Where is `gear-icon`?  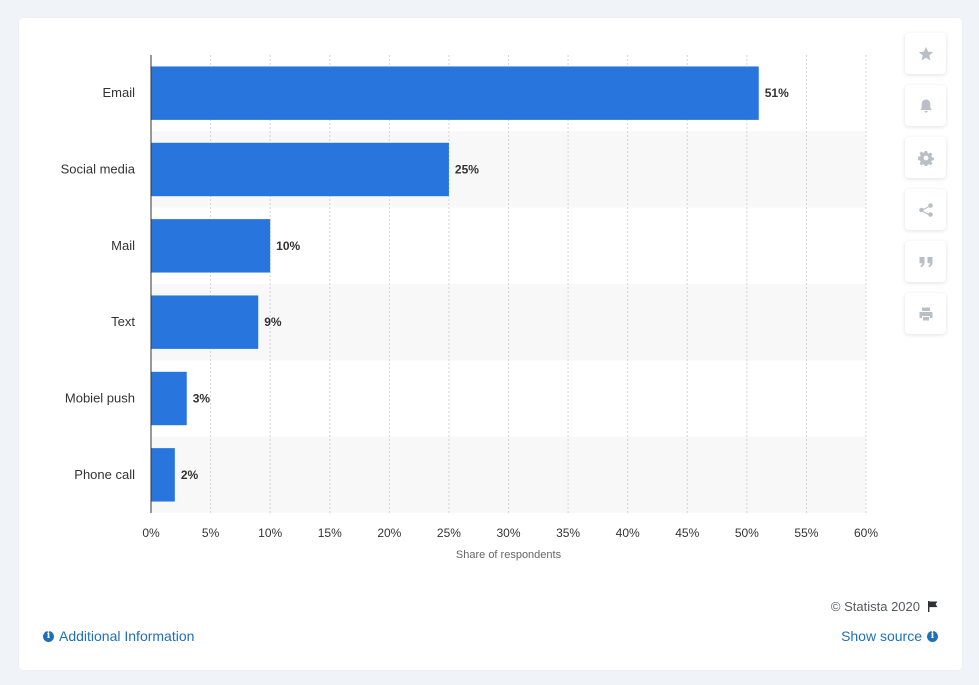
gear-icon is located at coordinates (925, 158).